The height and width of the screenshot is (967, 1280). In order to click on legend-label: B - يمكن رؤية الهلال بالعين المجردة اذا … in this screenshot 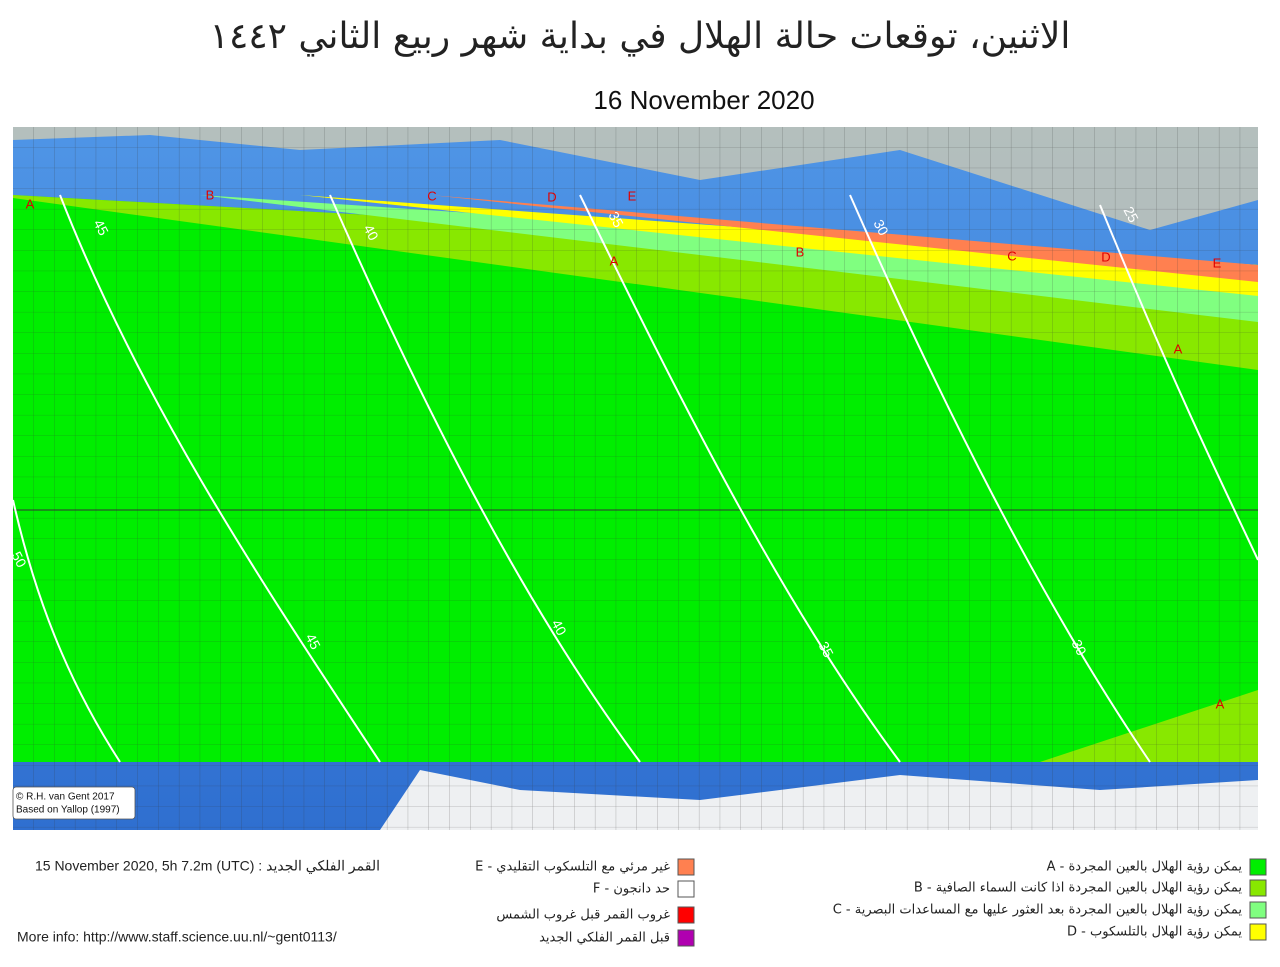, I will do `click(1078, 888)`.